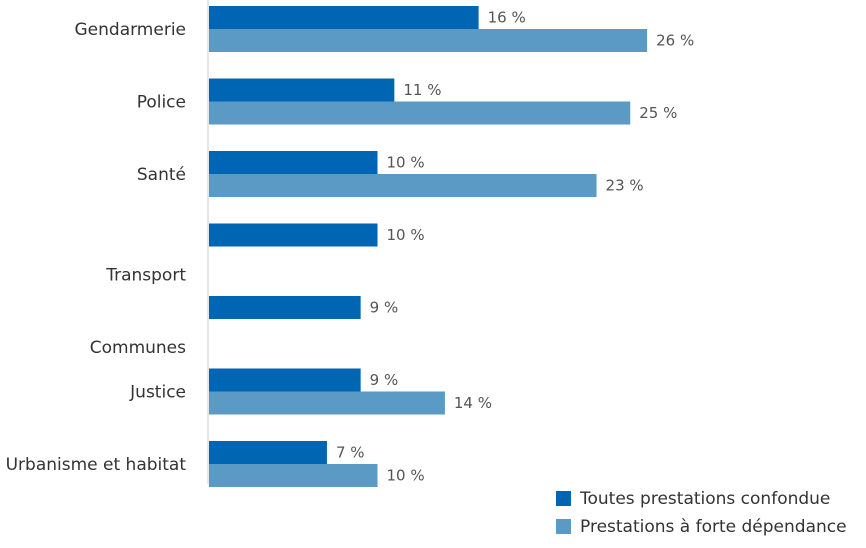 The height and width of the screenshot is (548, 866). What do you see at coordinates (161, 103) in the screenshot?
I see `category-label-police: Police` at bounding box center [161, 103].